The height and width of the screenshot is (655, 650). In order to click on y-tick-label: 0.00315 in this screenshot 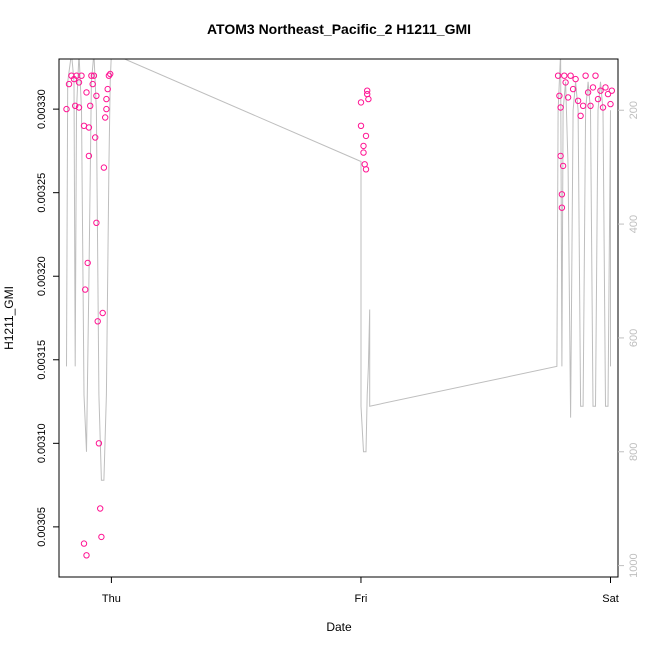, I will do `click(42, 360)`.